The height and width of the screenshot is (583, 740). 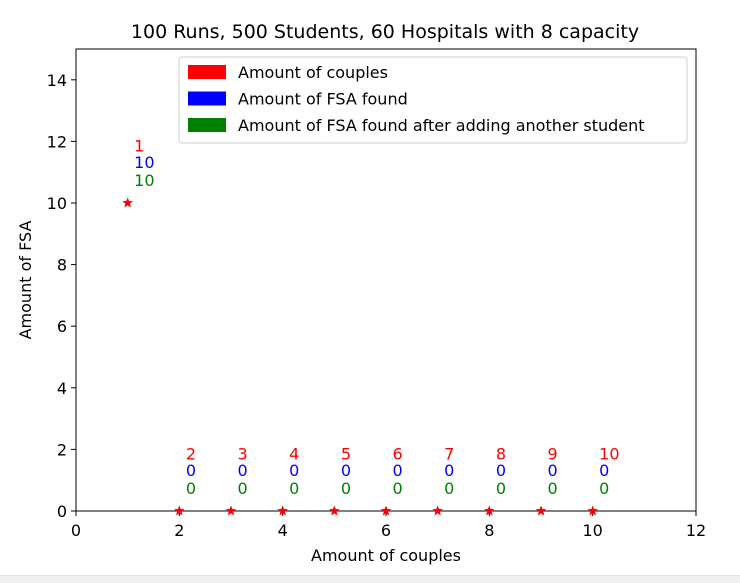 I want to click on y-tick-label: 14, so click(x=57, y=80).